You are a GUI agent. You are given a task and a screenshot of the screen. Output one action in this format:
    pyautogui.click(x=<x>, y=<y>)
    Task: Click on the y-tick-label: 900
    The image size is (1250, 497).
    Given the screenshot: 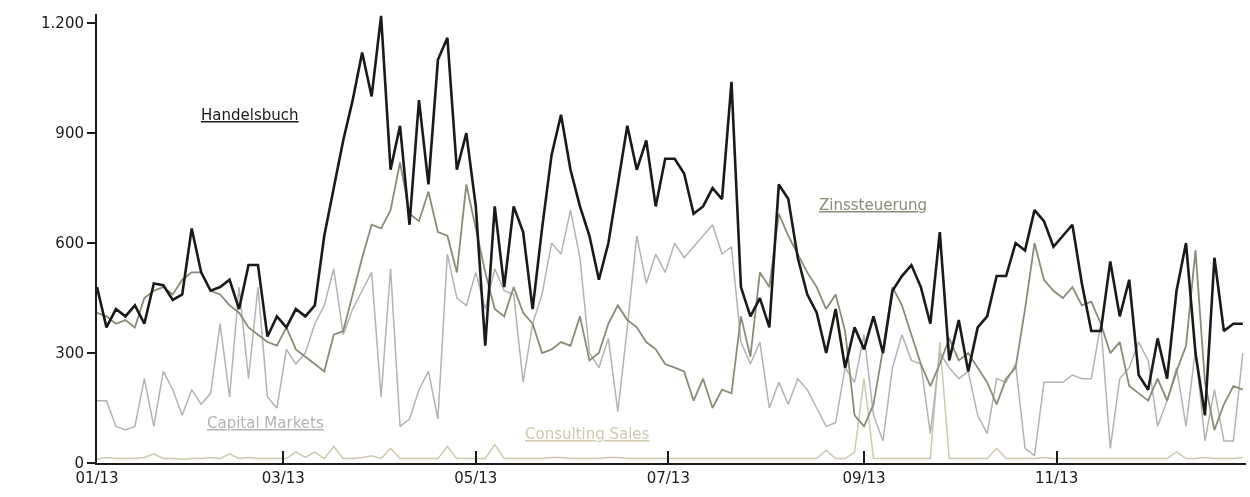 What is the action you would take?
    pyautogui.click(x=69, y=133)
    